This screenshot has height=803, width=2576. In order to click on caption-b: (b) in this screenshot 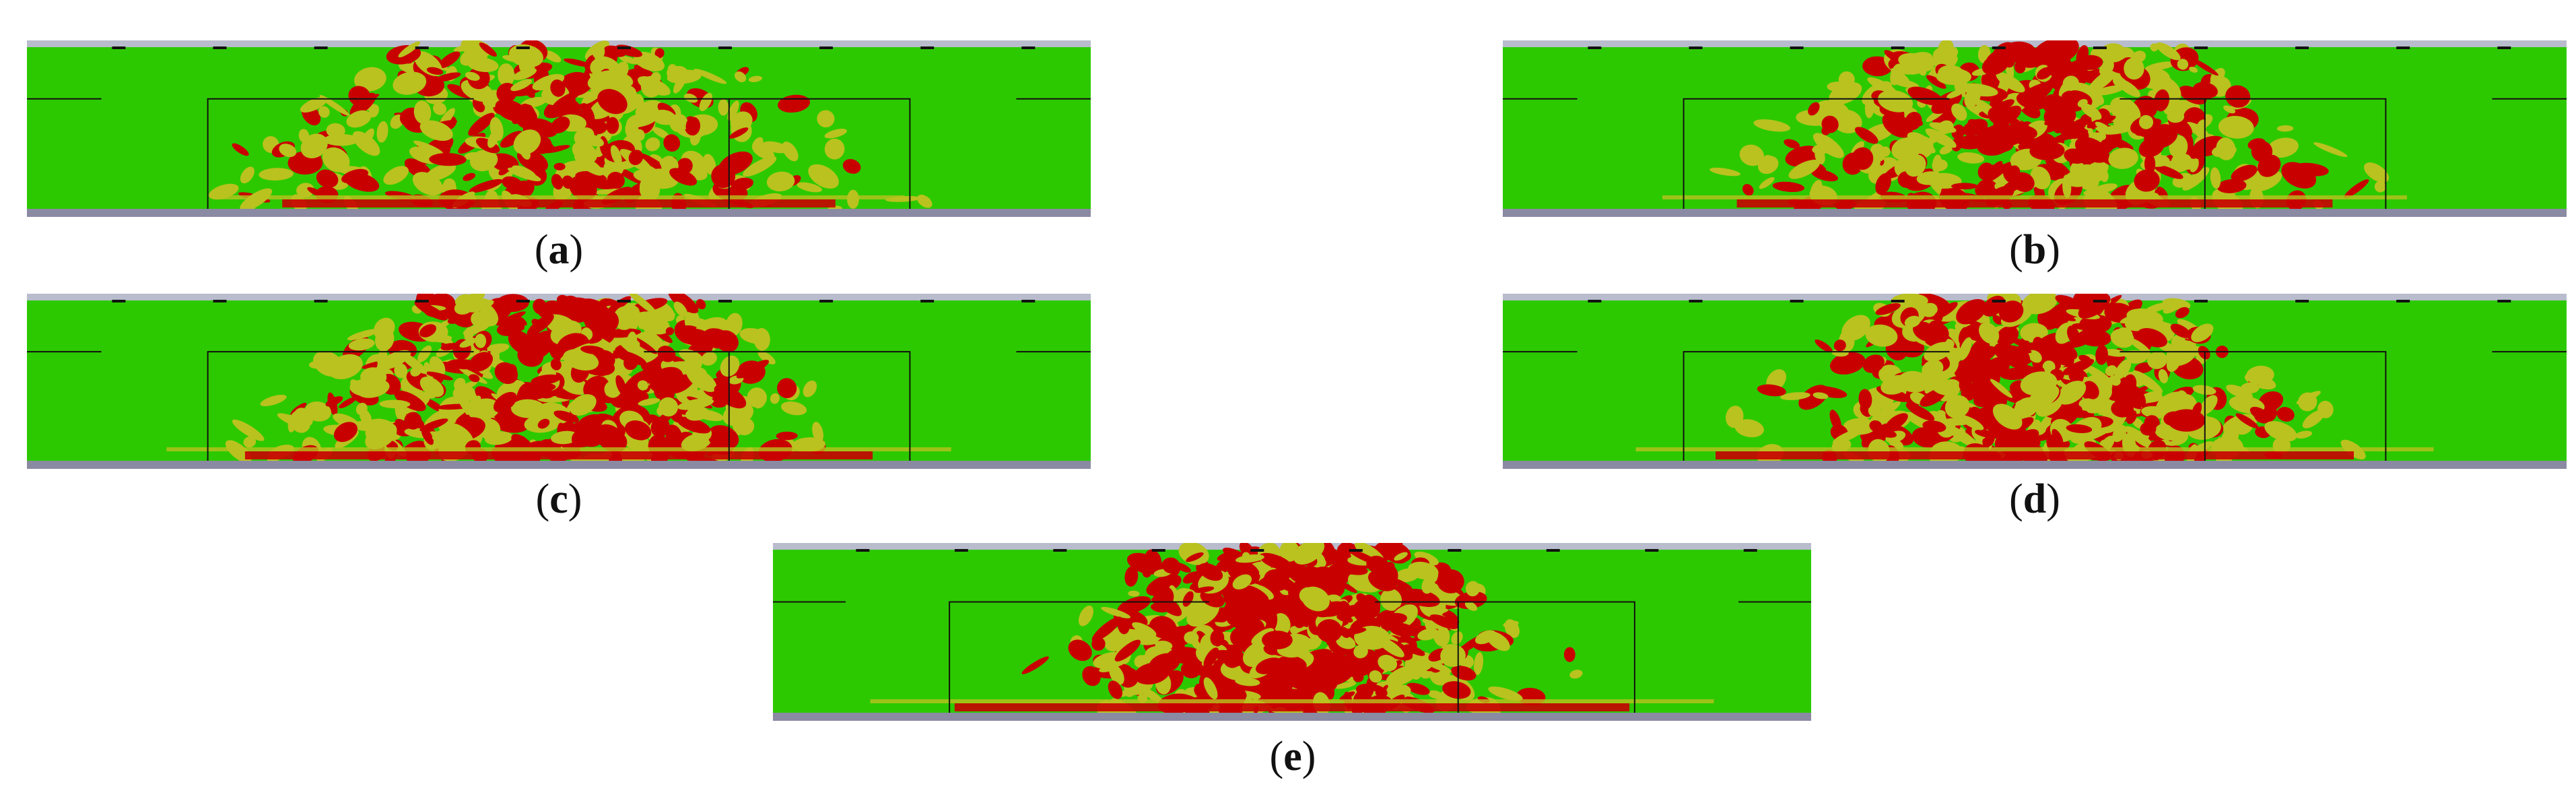, I will do `click(2034, 250)`.